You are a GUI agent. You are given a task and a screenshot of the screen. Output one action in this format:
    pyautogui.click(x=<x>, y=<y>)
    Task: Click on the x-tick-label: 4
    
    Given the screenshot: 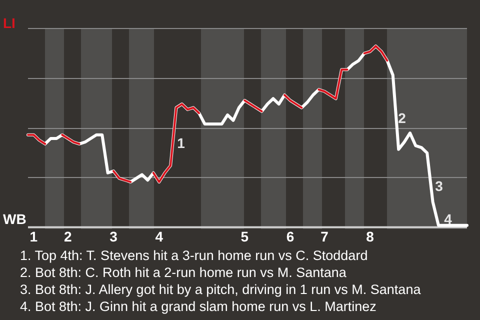 What is the action you would take?
    pyautogui.click(x=159, y=236)
    